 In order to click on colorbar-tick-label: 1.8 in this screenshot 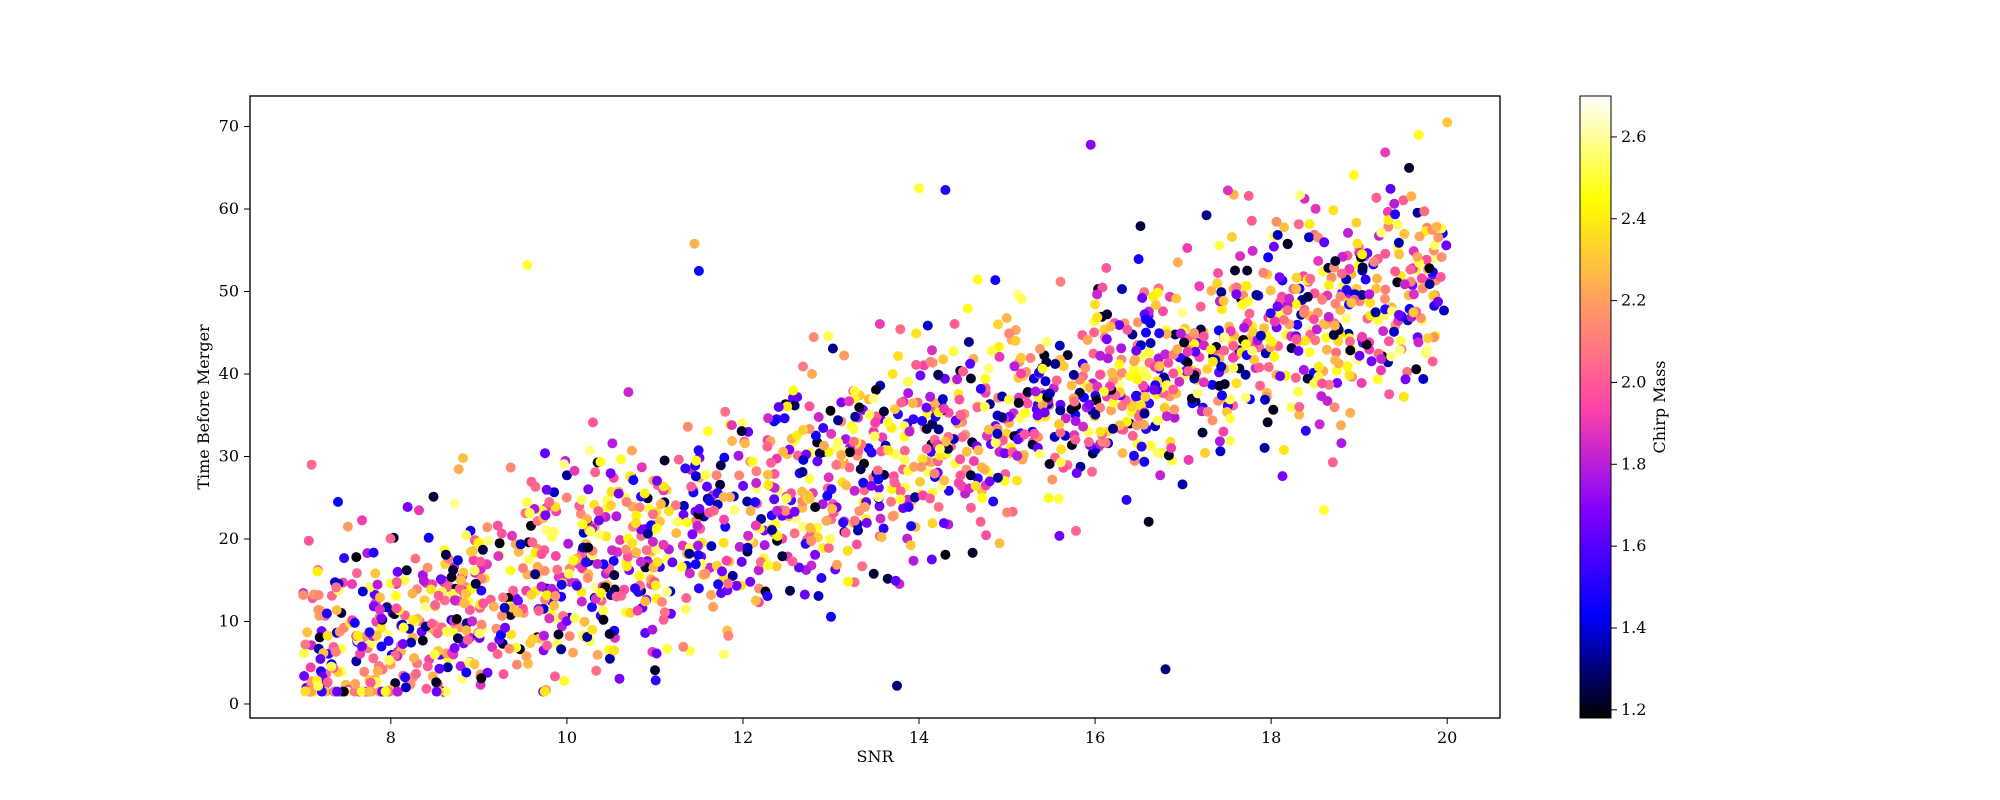, I will do `click(1633, 463)`.